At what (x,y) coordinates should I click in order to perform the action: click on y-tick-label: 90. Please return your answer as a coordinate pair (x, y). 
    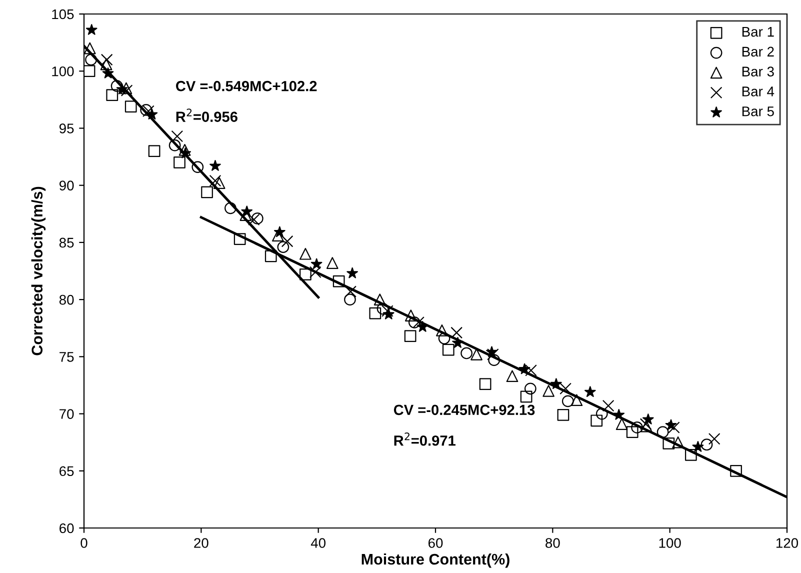
    Looking at the image, I should click on (66, 185).